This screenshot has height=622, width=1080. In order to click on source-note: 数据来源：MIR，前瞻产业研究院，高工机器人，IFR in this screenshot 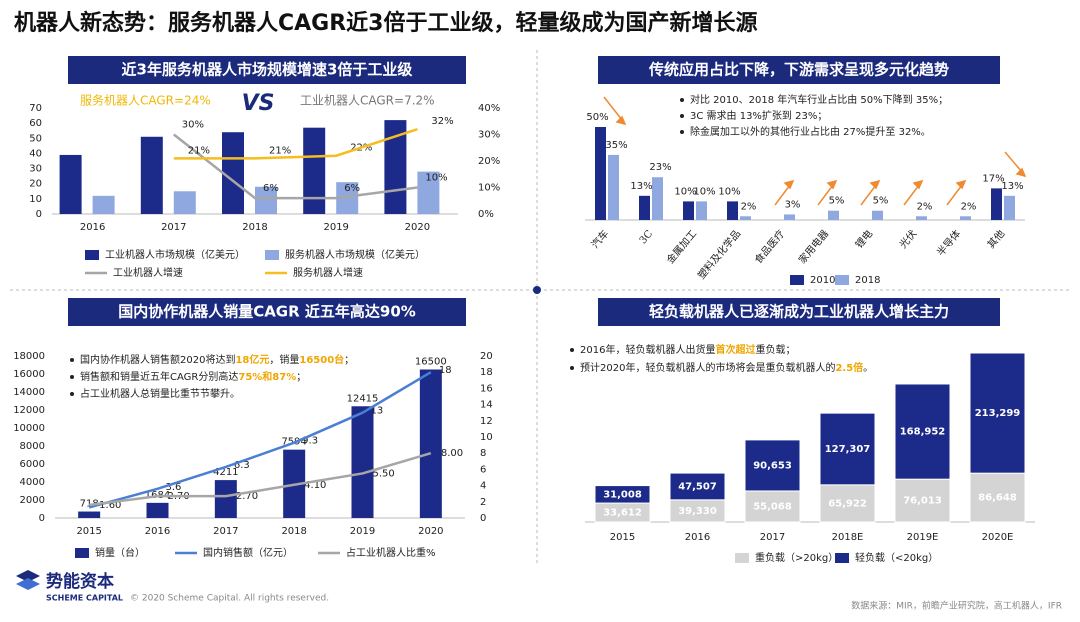, I will do `click(956, 606)`.